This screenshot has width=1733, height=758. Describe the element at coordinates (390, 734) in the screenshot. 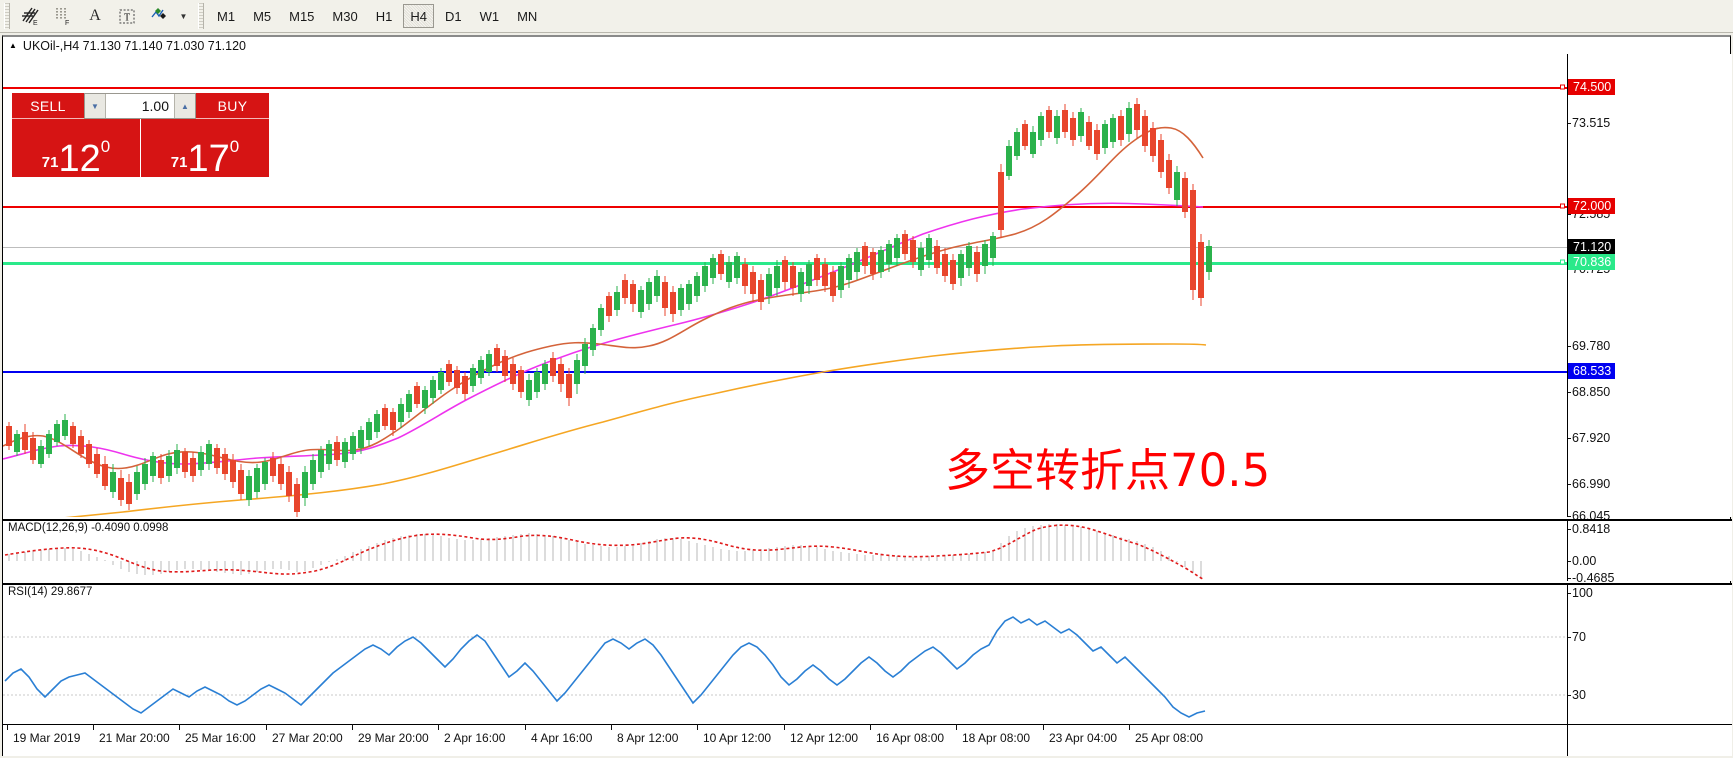

I see `time-label-4: 29 Mar 20:00` at that location.